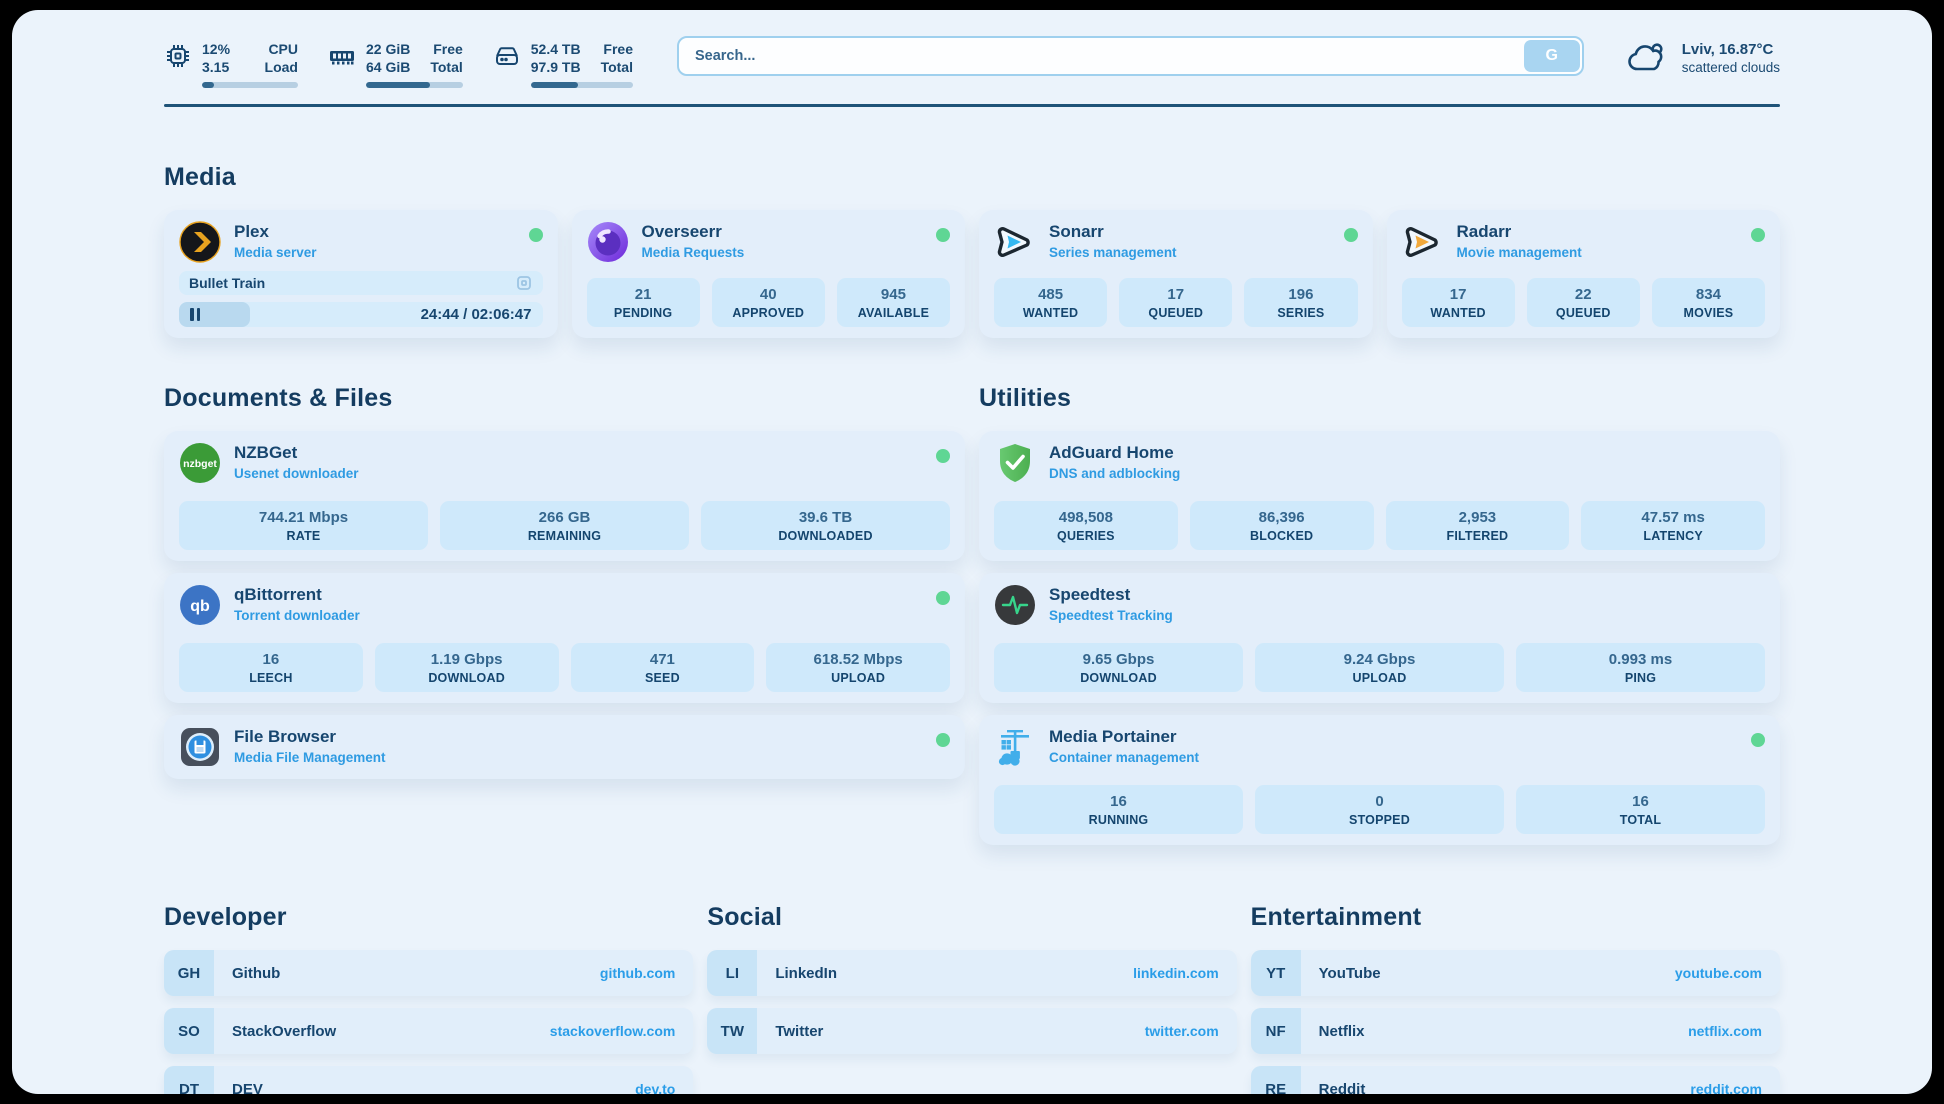 This screenshot has width=1944, height=1104. What do you see at coordinates (1515, 1031) in the screenshot?
I see `link-netflix: NF Netflix netflix.com` at bounding box center [1515, 1031].